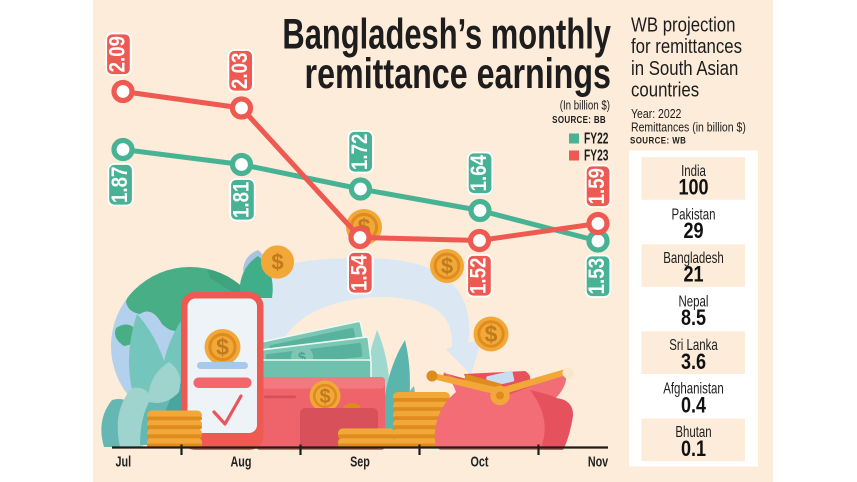 The width and height of the screenshot is (857, 482). What do you see at coordinates (656, 114) in the screenshot?
I see `svg-text: Year: 2022` at bounding box center [656, 114].